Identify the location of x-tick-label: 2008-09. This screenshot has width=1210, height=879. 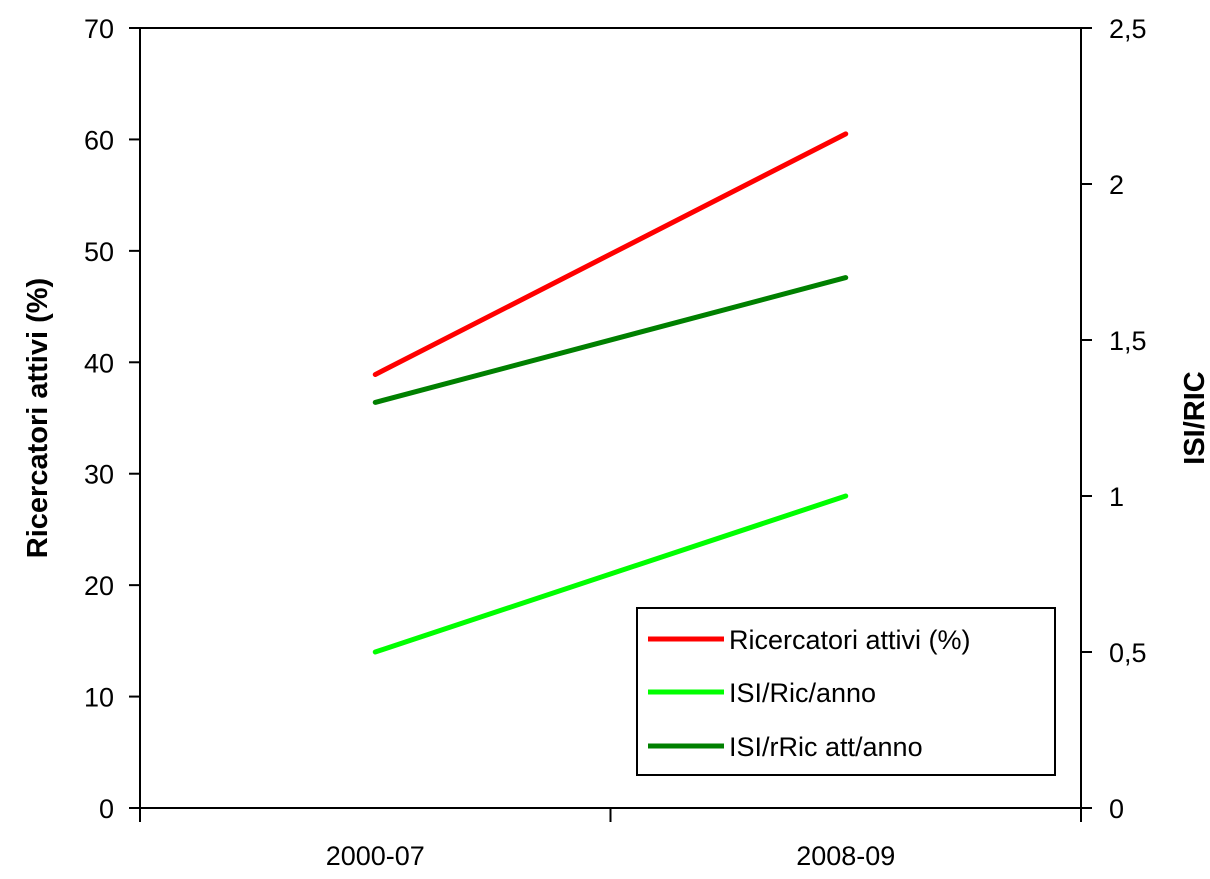
(845, 856).